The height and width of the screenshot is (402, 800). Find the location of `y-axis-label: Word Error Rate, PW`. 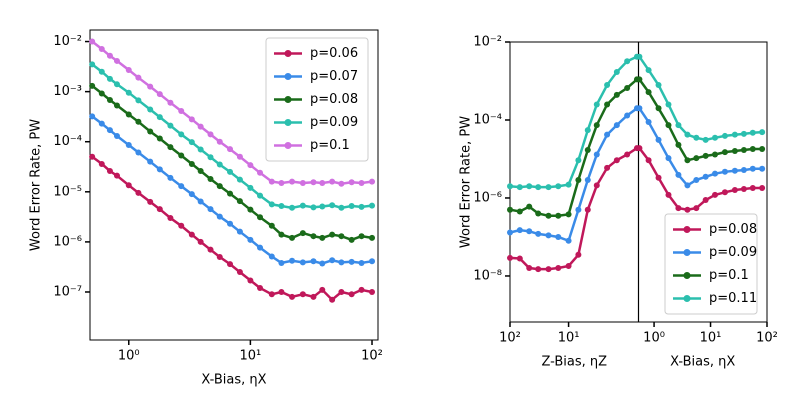

y-axis-label: Word Error Rate, PW is located at coordinates (466, 182).